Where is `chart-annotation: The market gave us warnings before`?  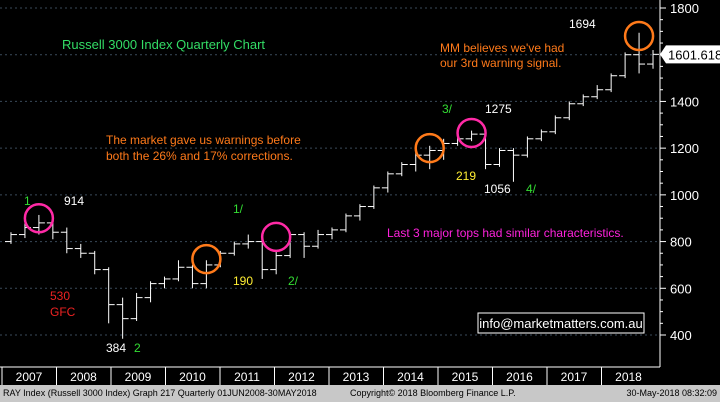
chart-annotation: The market gave us warnings before is located at coordinates (203, 140).